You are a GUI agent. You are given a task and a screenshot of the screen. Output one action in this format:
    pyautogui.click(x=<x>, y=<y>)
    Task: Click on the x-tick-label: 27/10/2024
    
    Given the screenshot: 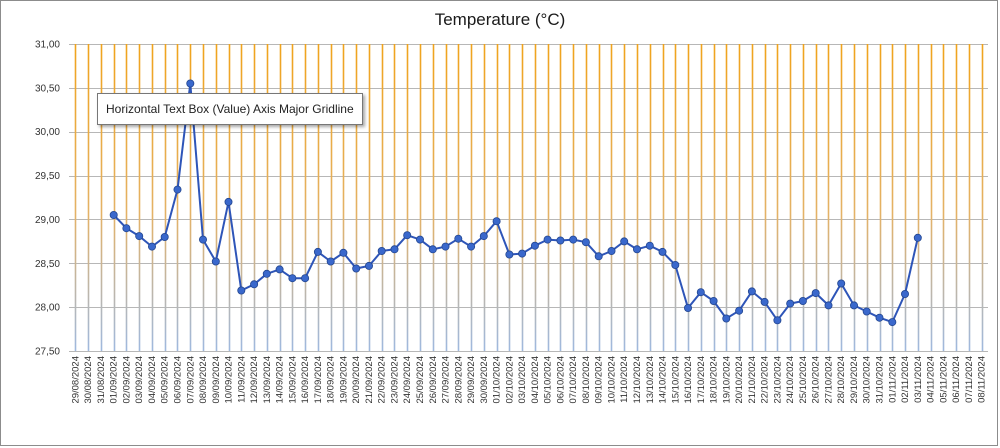 What is the action you would take?
    pyautogui.click(x=828, y=380)
    